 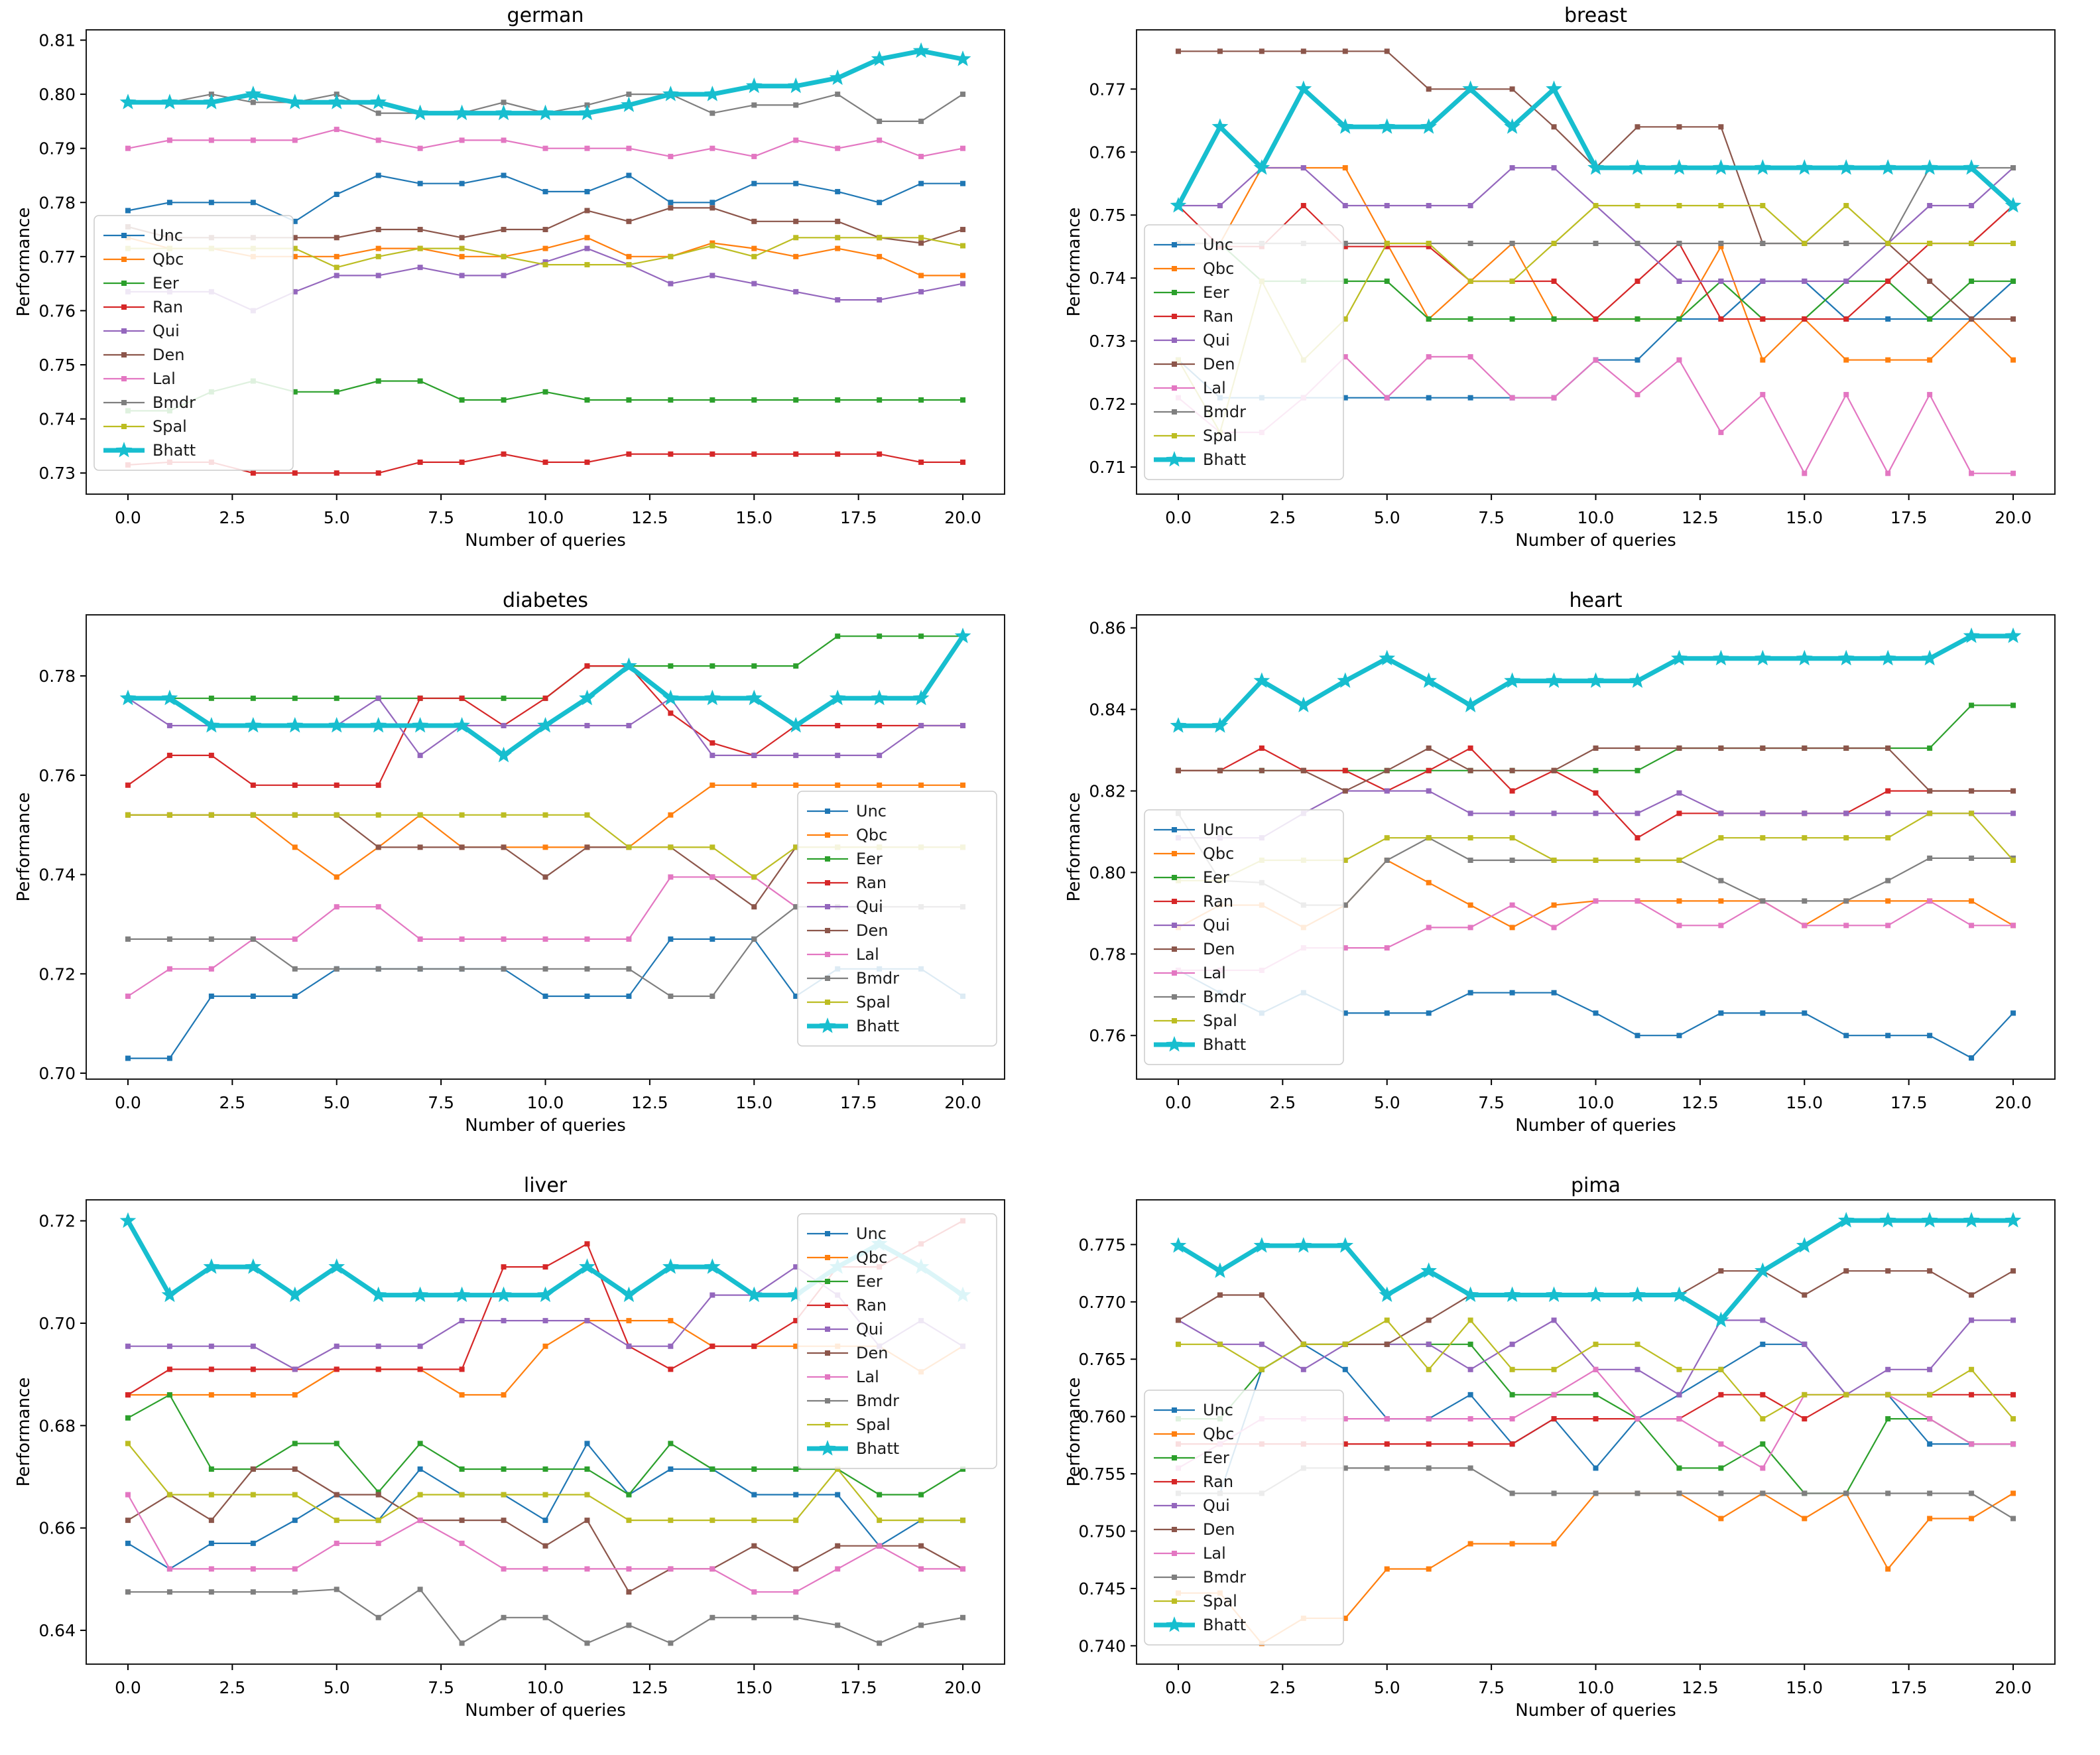 I want to click on svg-text: 0.70, so click(x=57, y=1073).